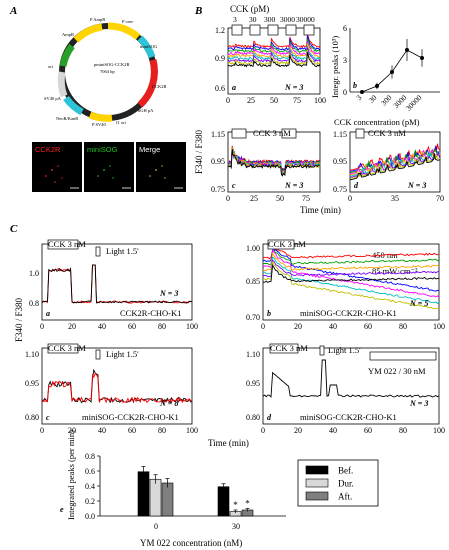 The width and height of the screenshot is (449, 550). Describe the element at coordinates (418, 303) in the screenshot. I see `n-label: N = 5` at that location.